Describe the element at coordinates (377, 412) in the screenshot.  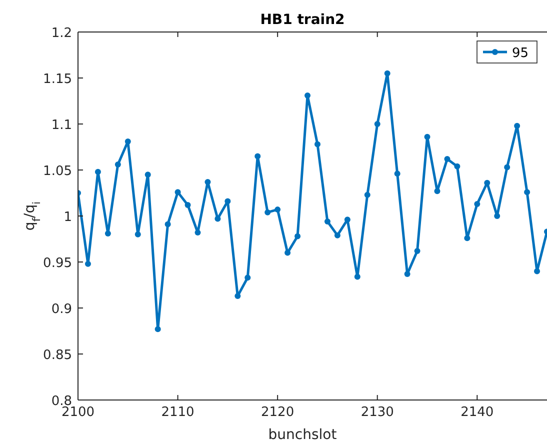
I see `x-tick-label: 2130` at that location.